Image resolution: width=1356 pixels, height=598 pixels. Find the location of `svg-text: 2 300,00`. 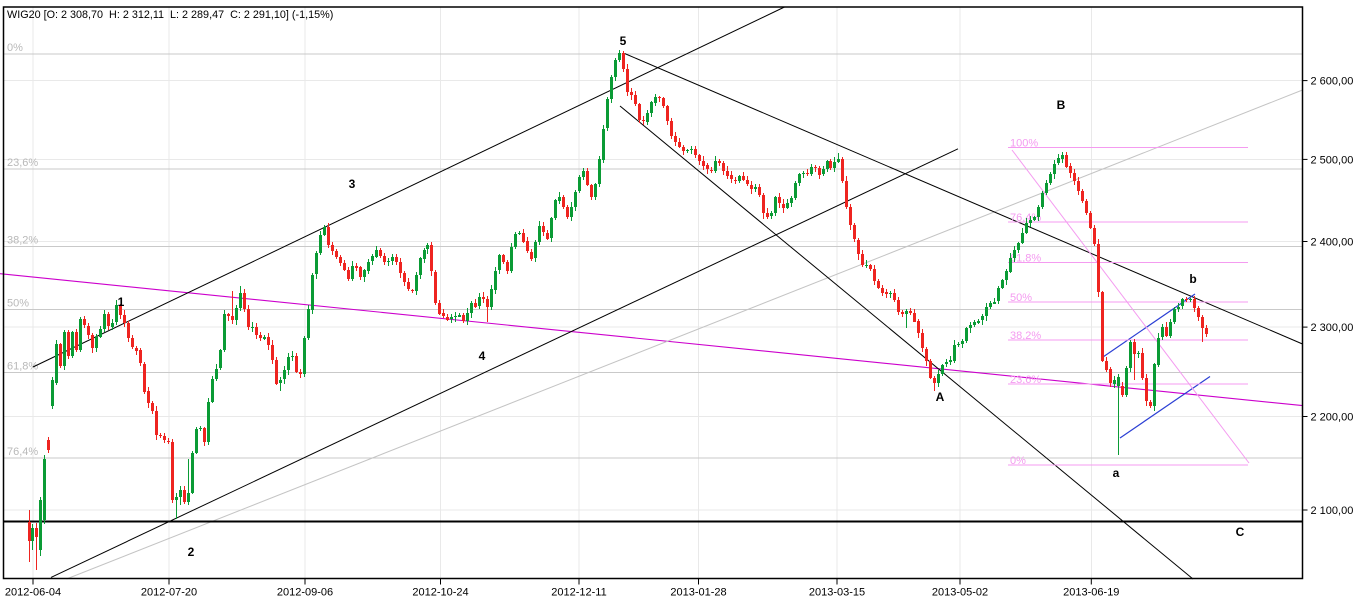

svg-text: 2 300,00 is located at coordinates (1332, 328).